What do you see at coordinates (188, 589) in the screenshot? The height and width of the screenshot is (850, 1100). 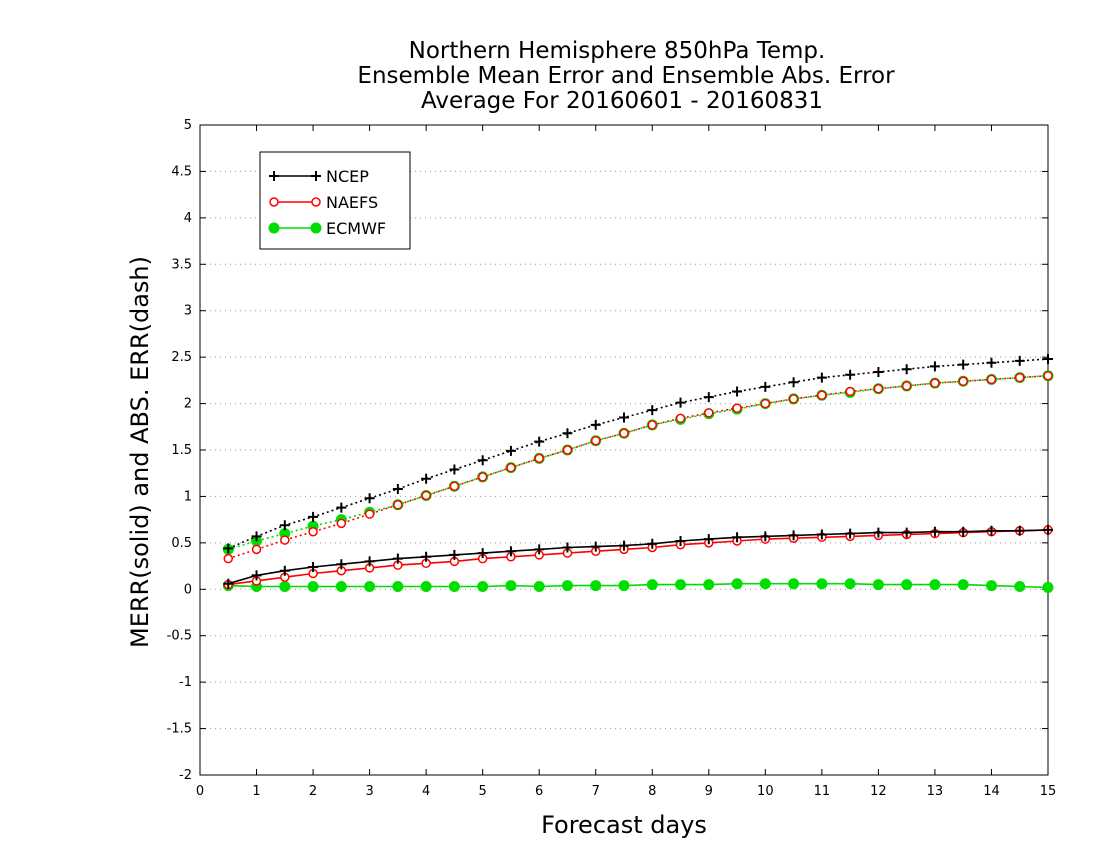 I see `y-tick-label: 0` at bounding box center [188, 589].